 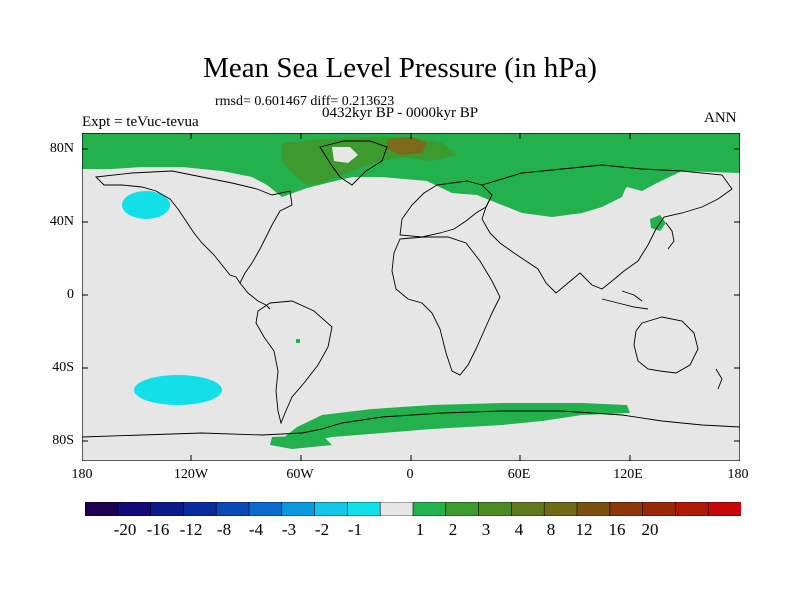 I want to click on experiment-label: Expt = teVuc-tevua, so click(x=140, y=122).